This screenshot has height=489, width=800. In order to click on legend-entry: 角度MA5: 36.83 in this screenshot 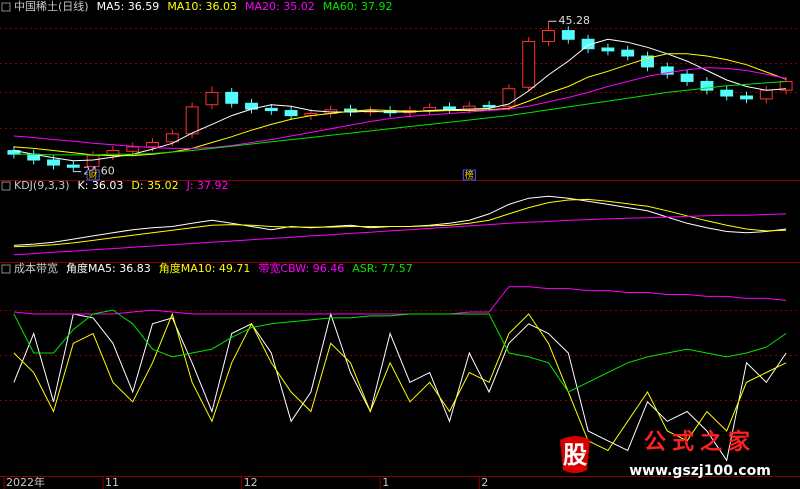, I will do `click(108, 268)`.